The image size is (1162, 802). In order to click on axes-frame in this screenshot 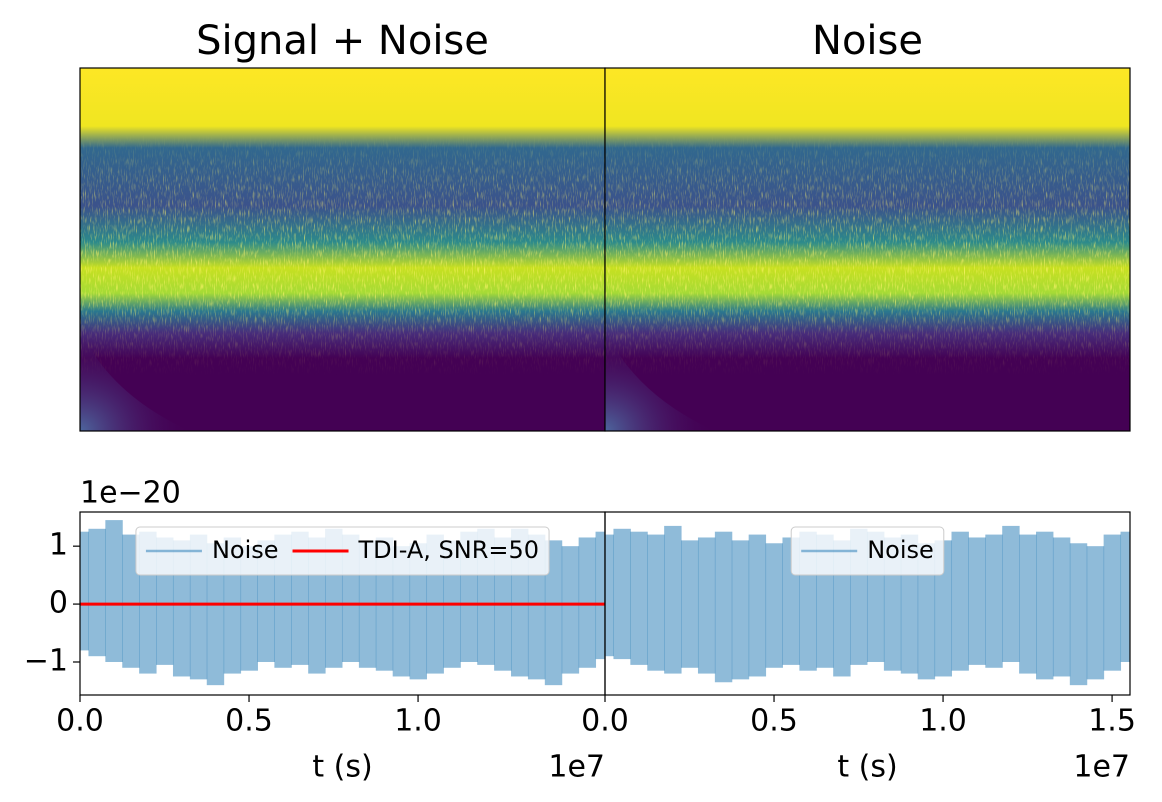, I will do `click(867, 603)`.